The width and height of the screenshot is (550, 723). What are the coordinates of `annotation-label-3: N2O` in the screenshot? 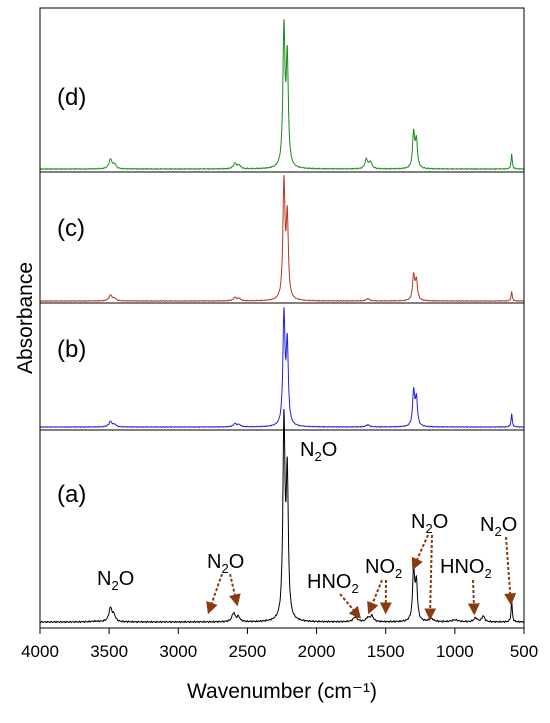 It's located at (225, 563).